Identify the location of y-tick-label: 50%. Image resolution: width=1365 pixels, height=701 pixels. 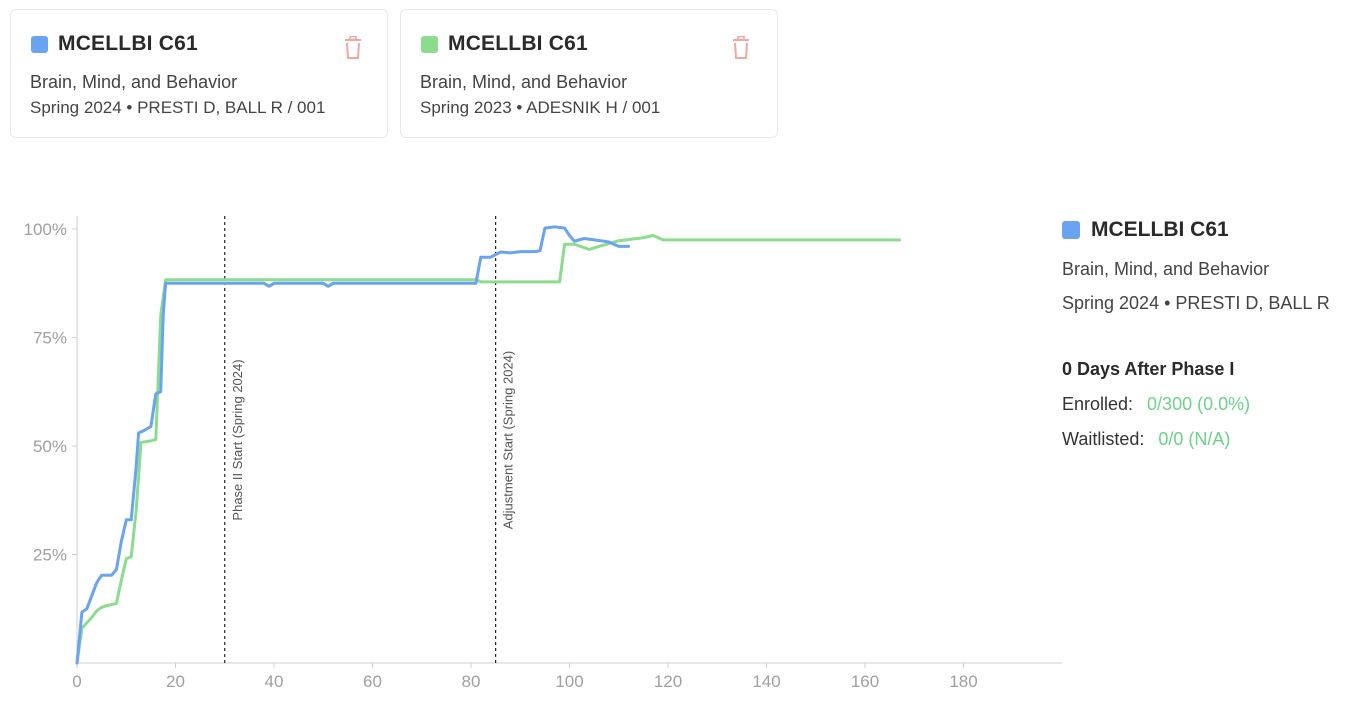
(50, 446).